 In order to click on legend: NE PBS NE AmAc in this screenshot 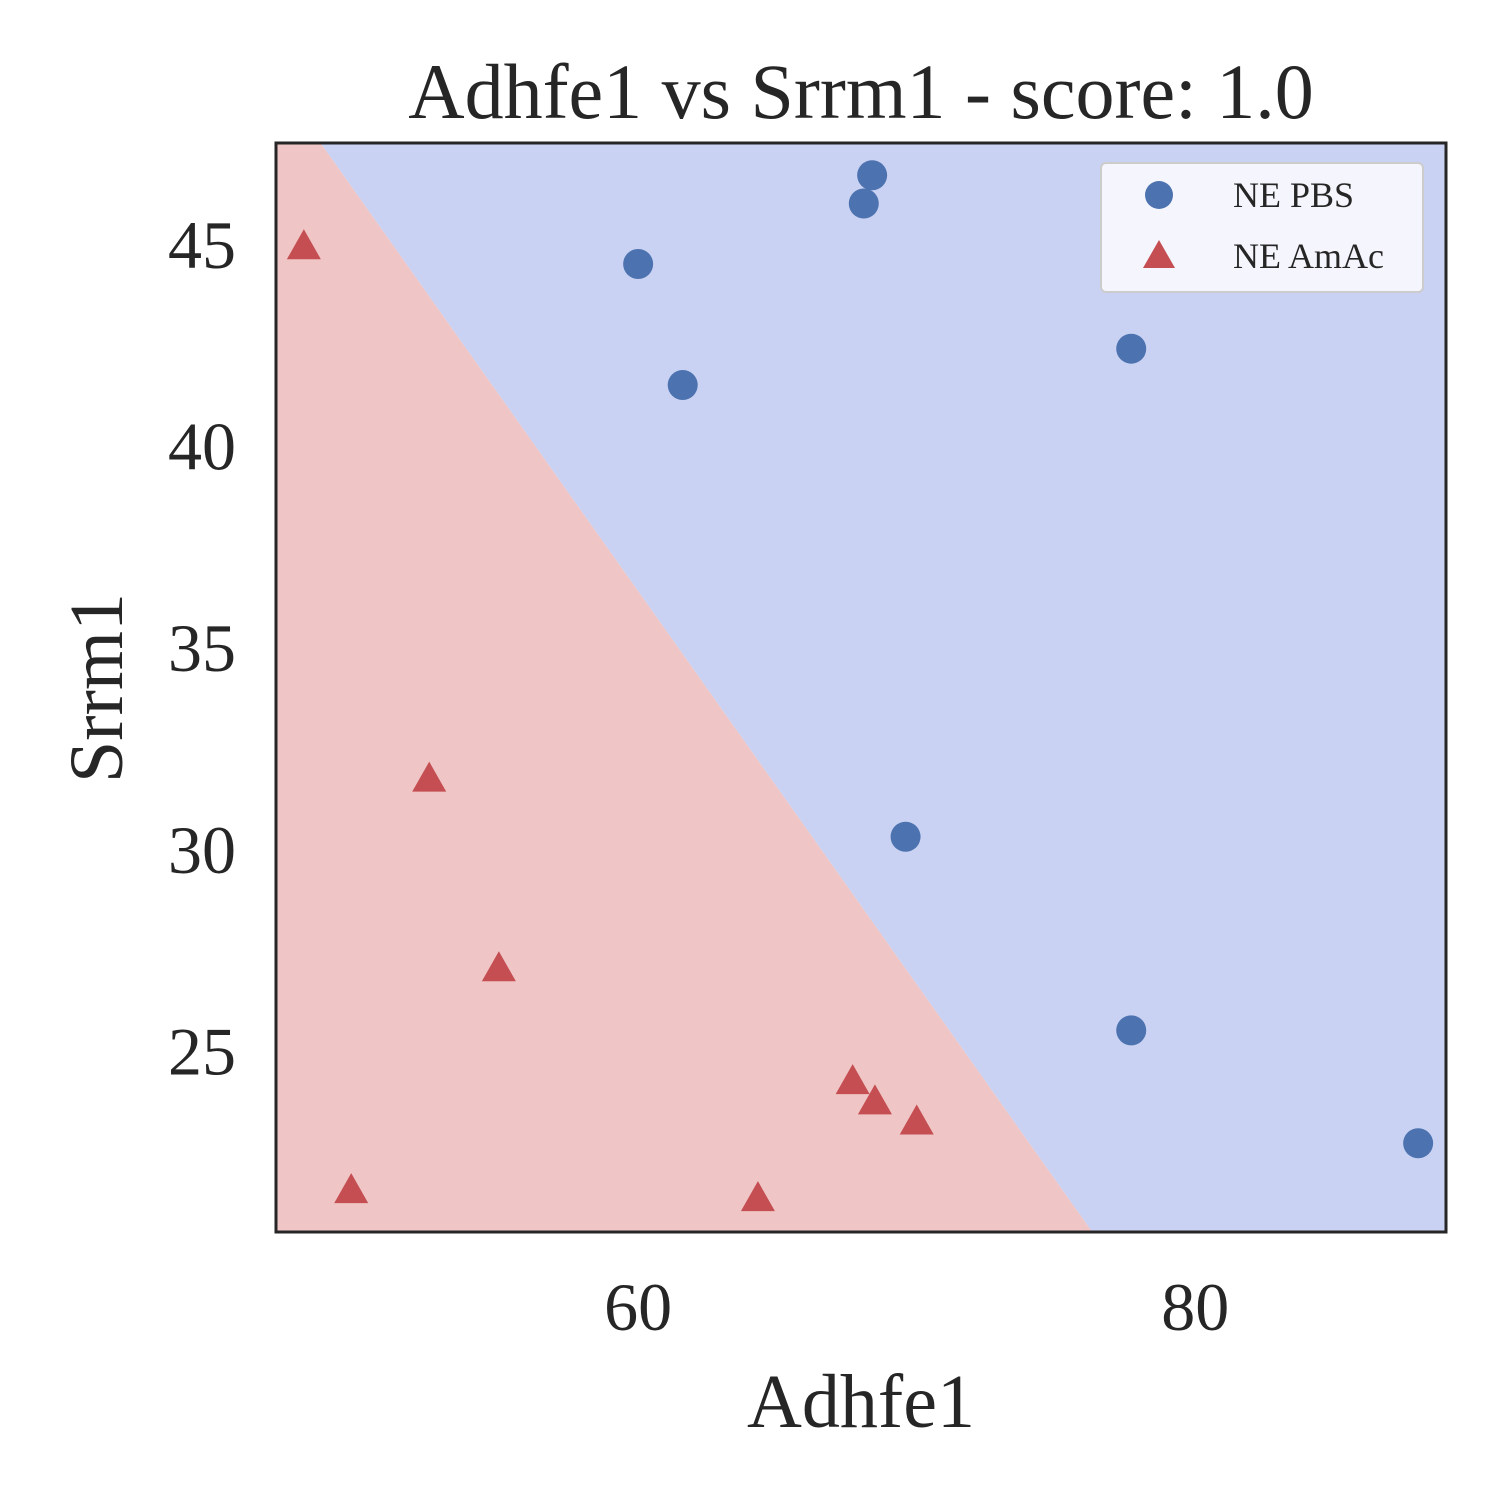, I will do `click(1262, 227)`.